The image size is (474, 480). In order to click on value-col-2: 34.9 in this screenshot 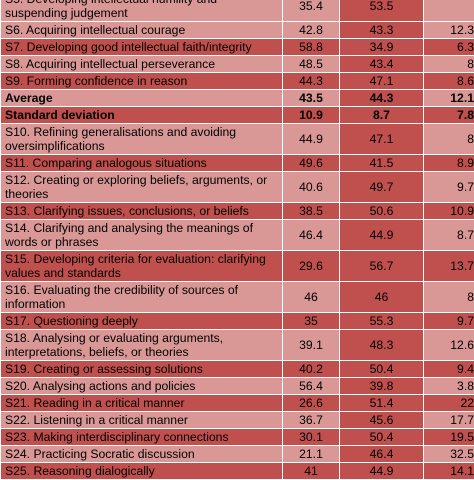, I will do `click(382, 47)`.